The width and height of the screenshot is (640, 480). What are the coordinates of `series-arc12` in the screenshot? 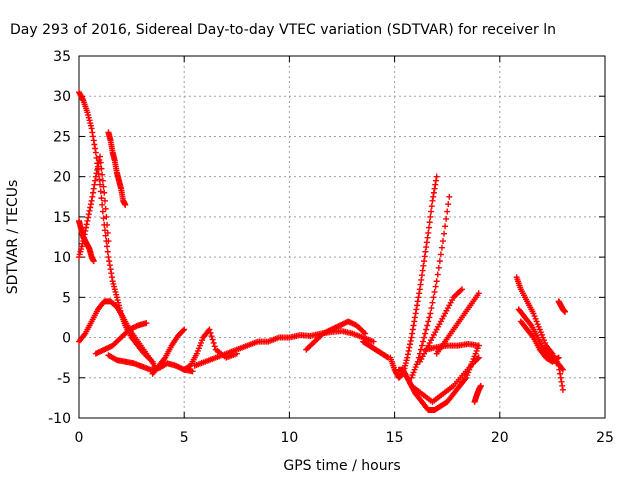 It's located at (376, 349).